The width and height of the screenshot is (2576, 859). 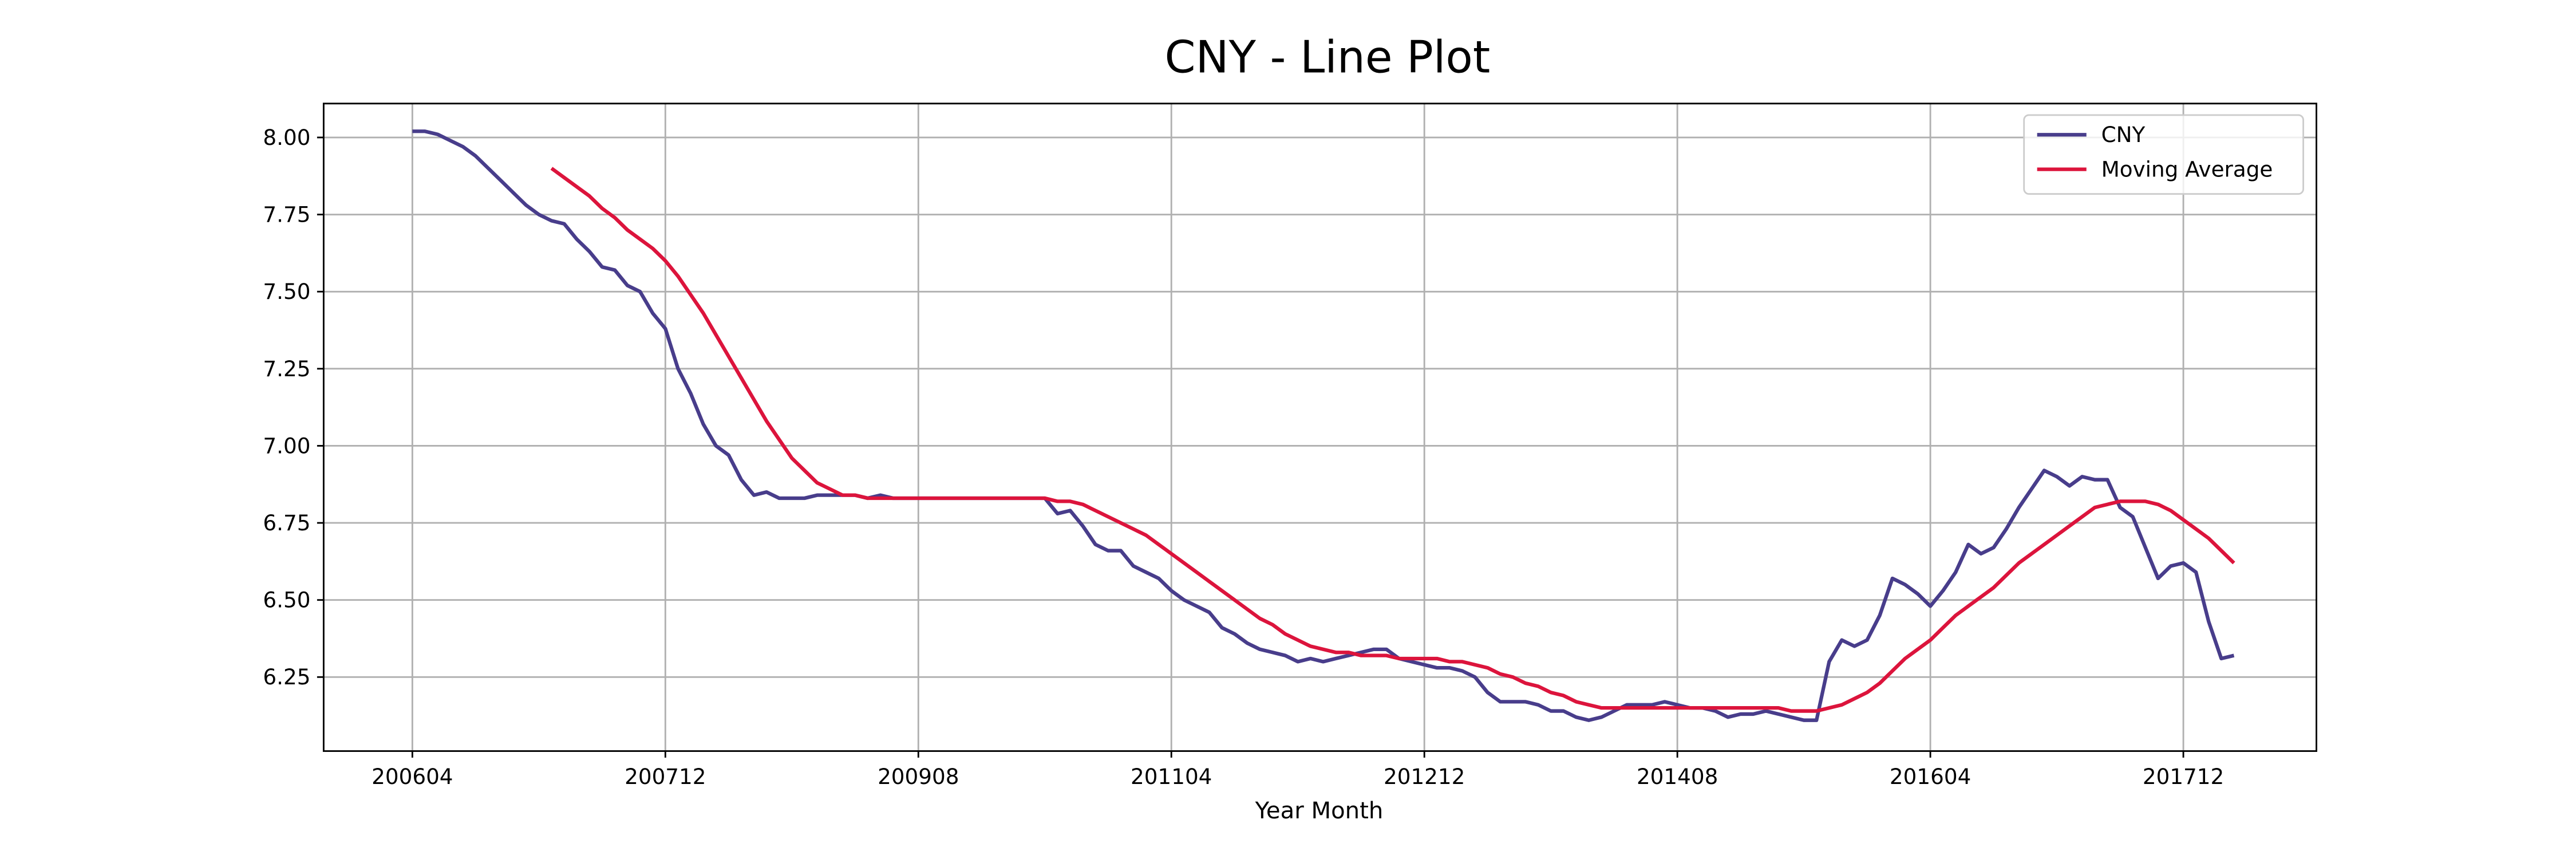 I want to click on x-tick-label: 201604, so click(x=1930, y=776).